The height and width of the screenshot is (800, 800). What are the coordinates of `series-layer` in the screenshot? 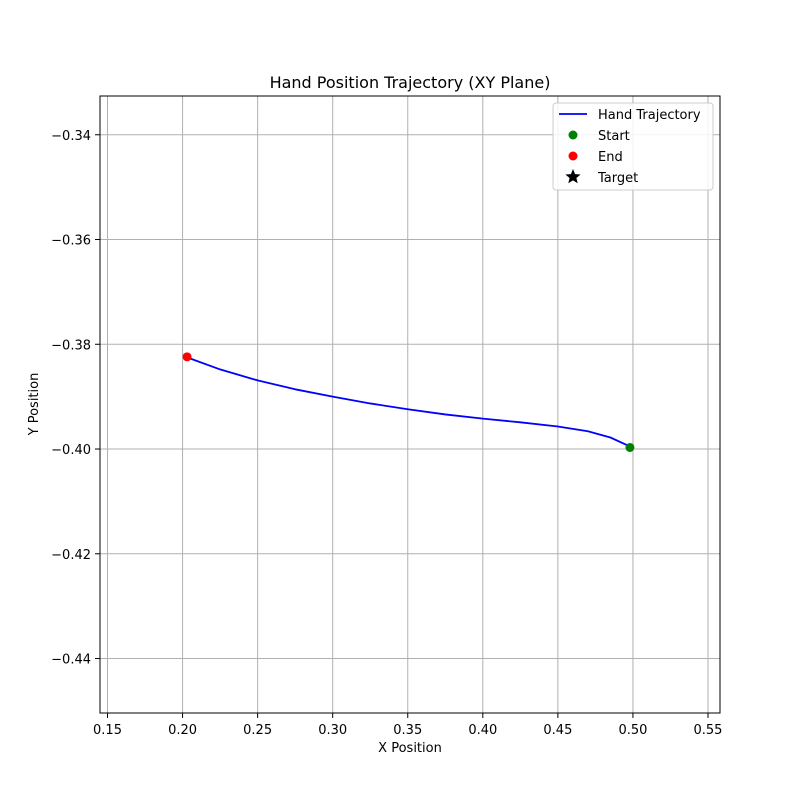 It's located at (408, 402).